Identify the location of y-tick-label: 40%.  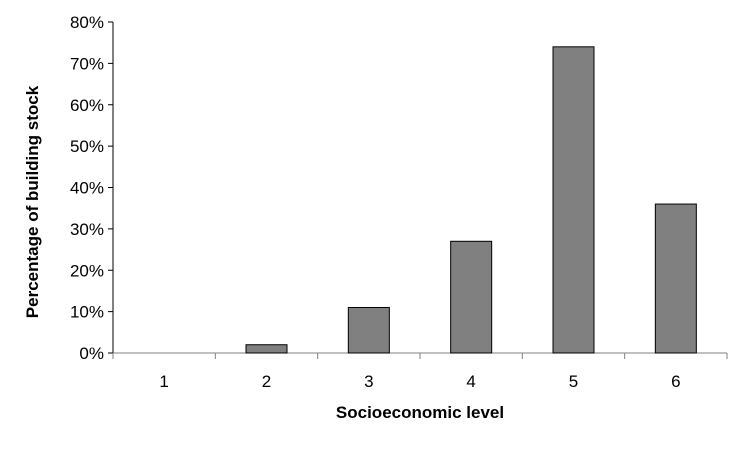
(87, 188).